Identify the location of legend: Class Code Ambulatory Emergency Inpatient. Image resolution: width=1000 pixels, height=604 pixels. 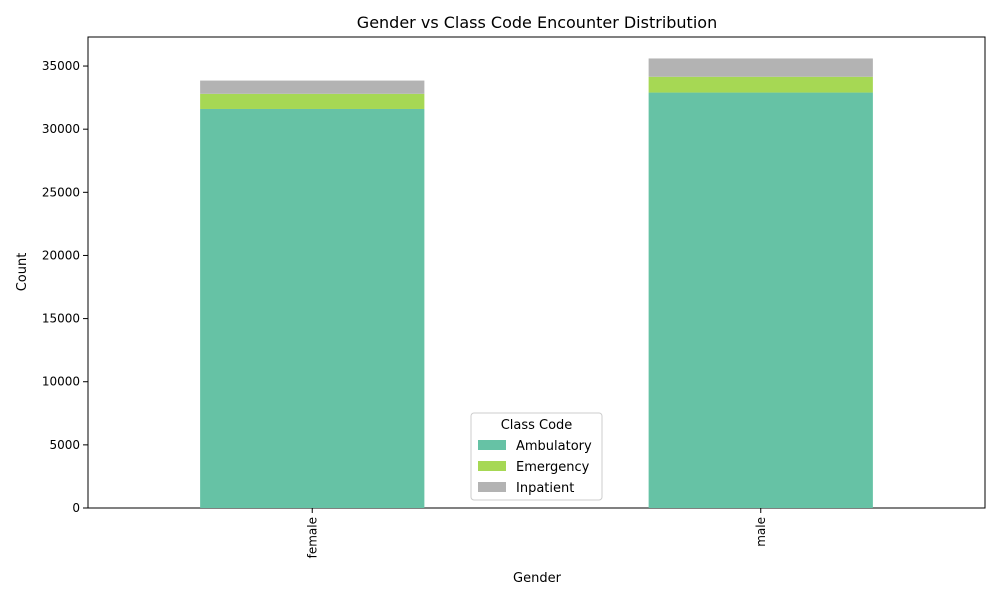
(536, 456).